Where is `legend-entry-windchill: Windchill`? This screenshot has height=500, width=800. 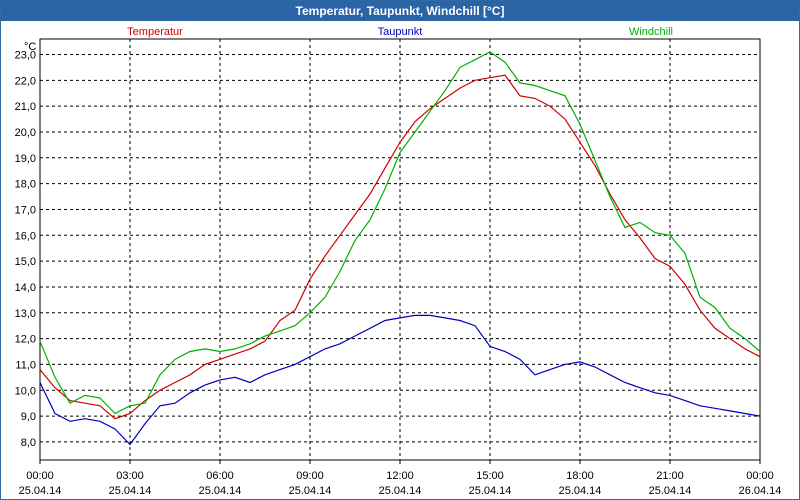
legend-entry-windchill: Windchill is located at coordinates (651, 32).